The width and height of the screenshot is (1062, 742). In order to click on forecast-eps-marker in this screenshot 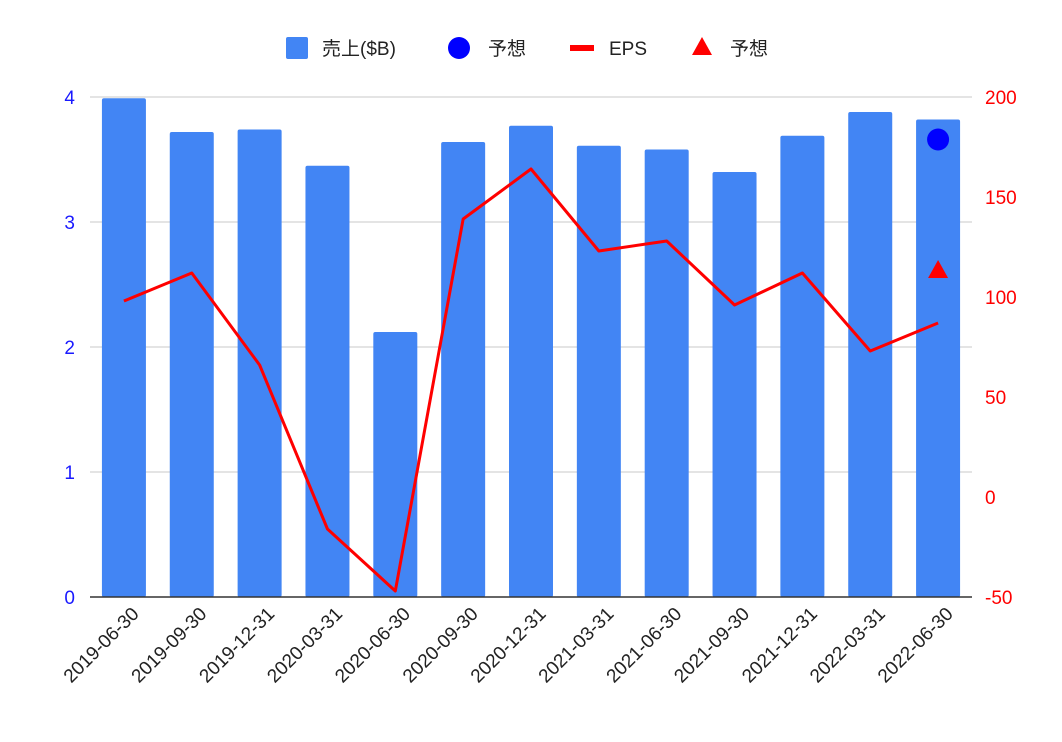, I will do `click(938, 269)`.